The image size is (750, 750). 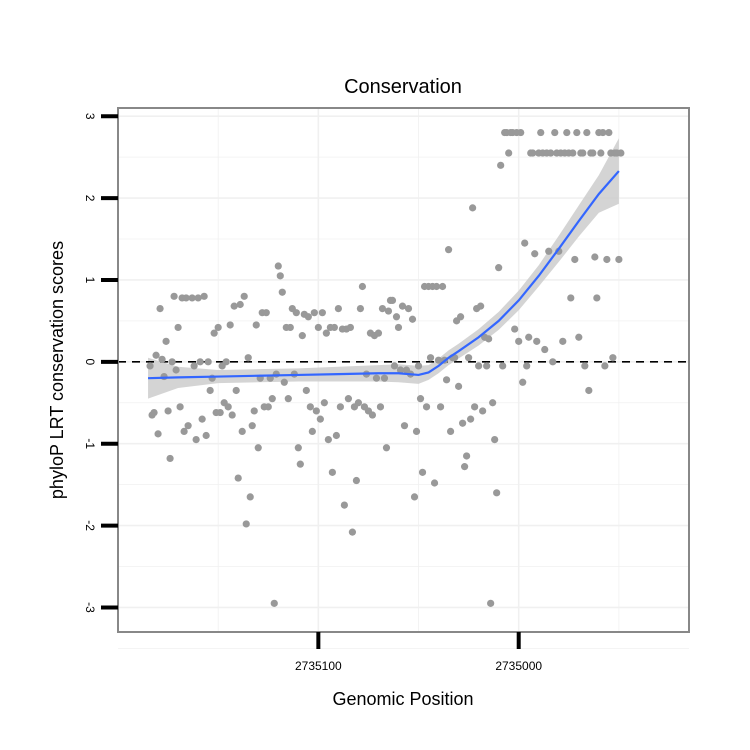 I want to click on x-tick-label: 2735000, so click(x=518, y=666).